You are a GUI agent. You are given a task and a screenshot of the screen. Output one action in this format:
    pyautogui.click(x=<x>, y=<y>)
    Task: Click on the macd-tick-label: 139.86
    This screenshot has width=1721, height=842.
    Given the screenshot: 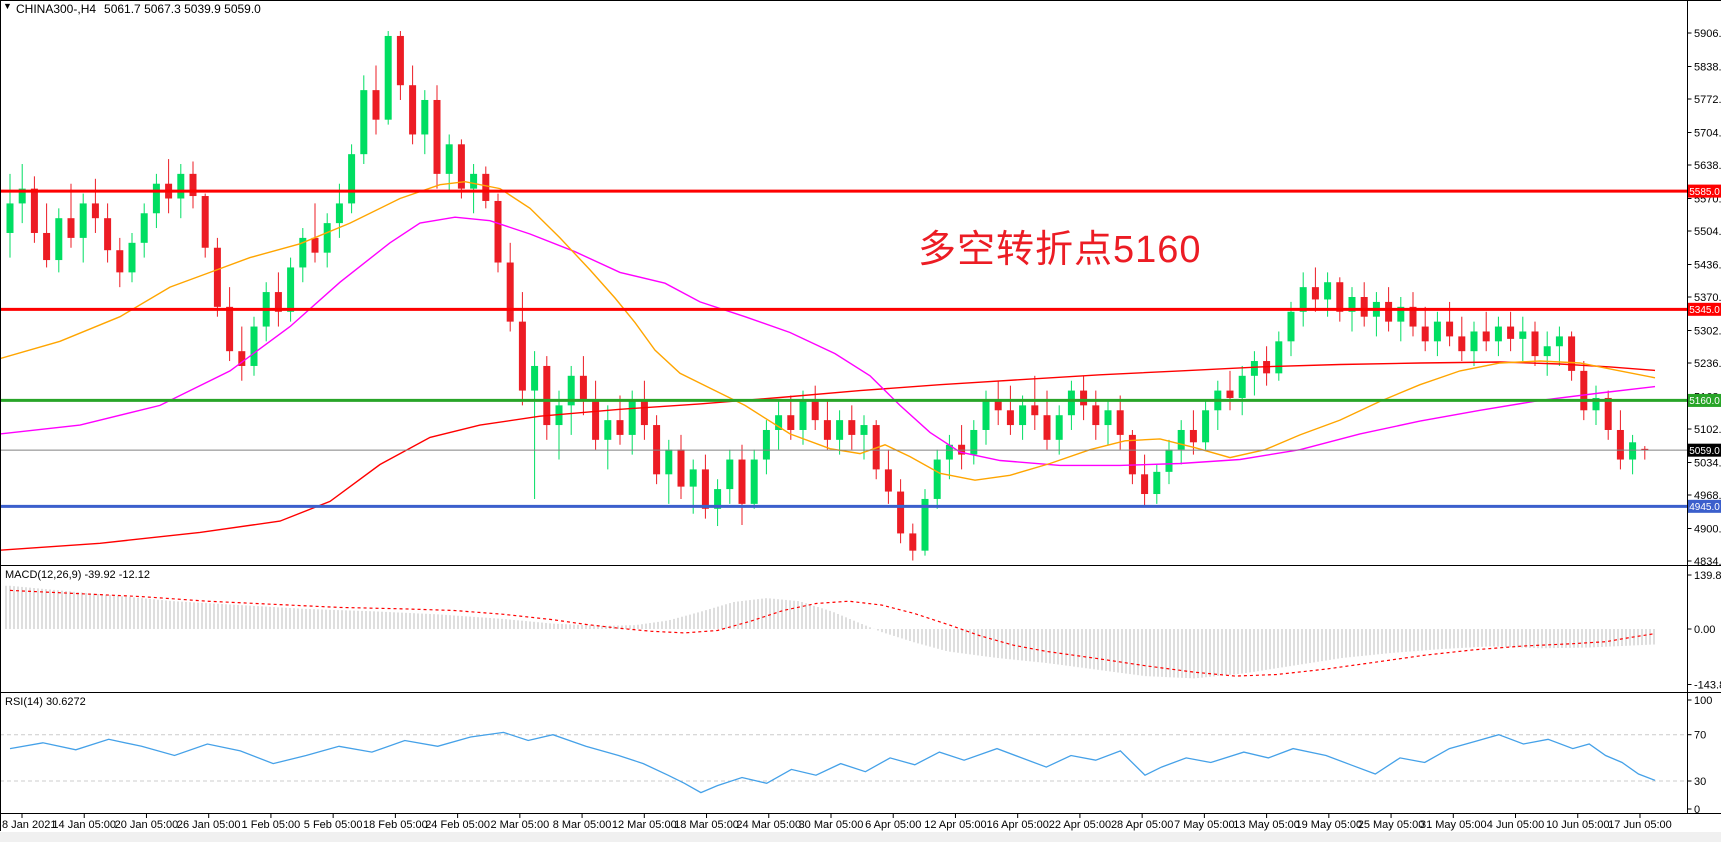 What is the action you would take?
    pyautogui.click(x=1707, y=576)
    